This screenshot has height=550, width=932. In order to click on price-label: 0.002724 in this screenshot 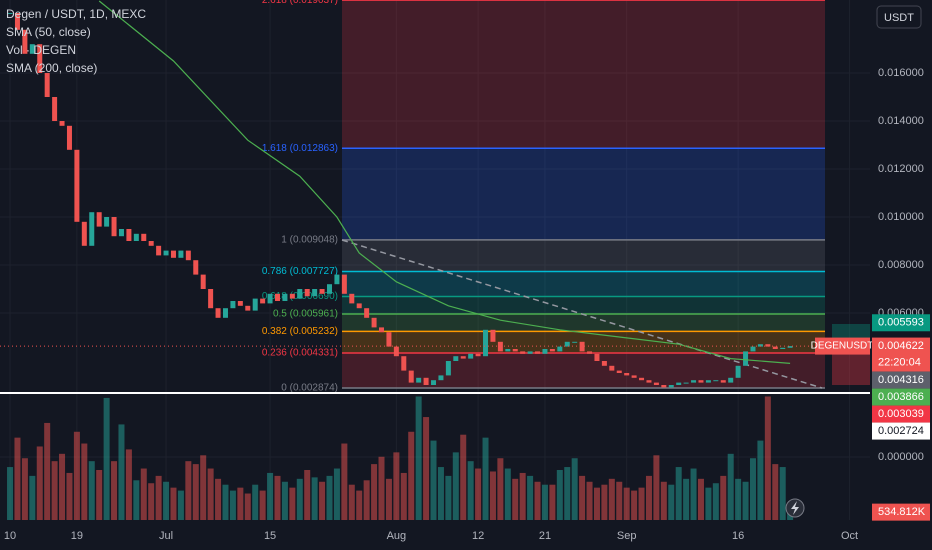, I will do `click(901, 431)`.